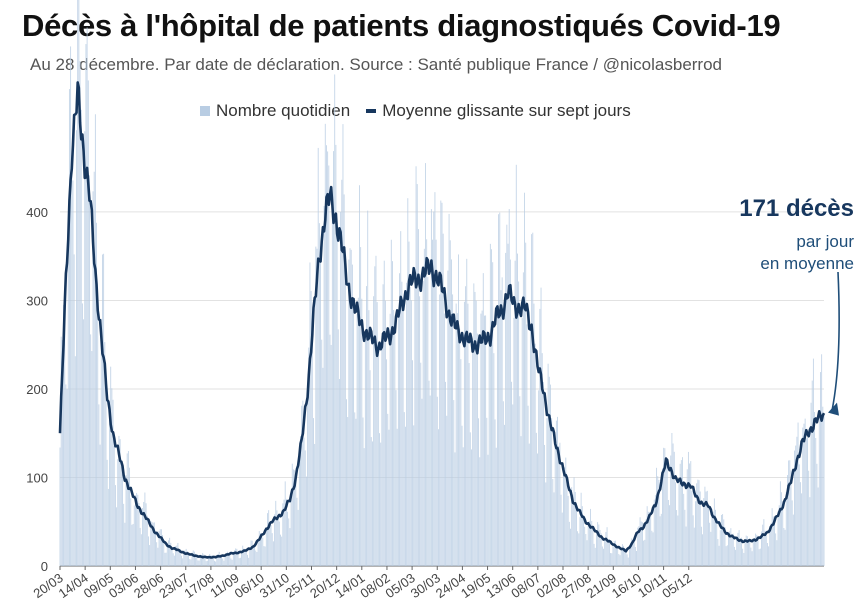 This screenshot has height=611, width=868. I want to click on y-tick-label: 200, so click(37, 389).